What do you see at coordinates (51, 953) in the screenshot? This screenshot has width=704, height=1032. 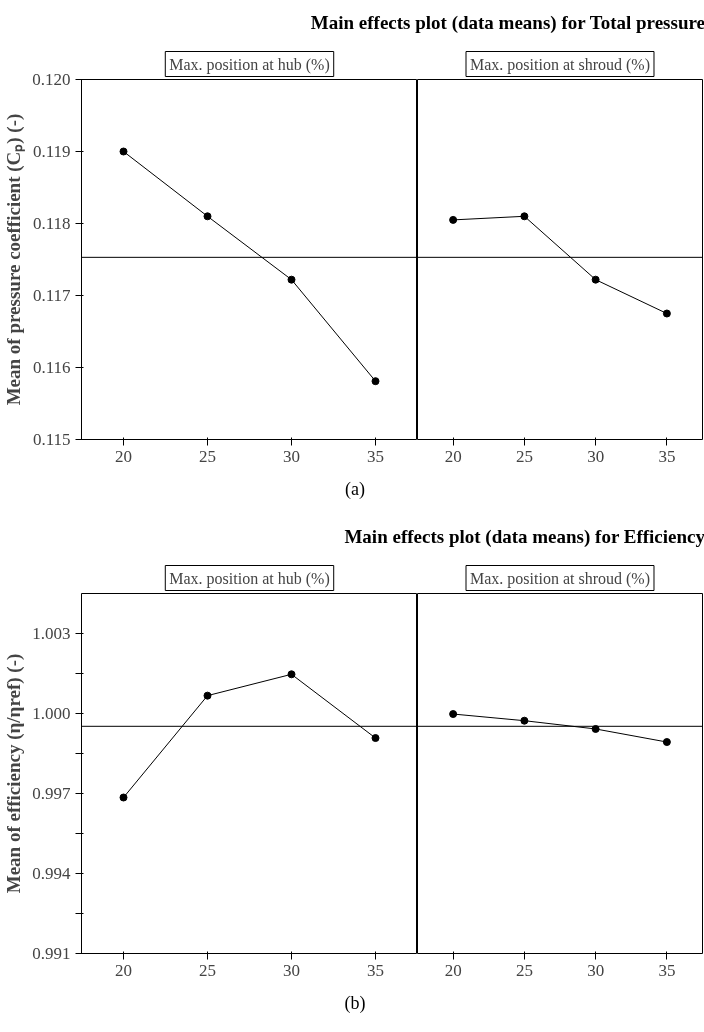 I see `y-tick-label: 0.991` at bounding box center [51, 953].